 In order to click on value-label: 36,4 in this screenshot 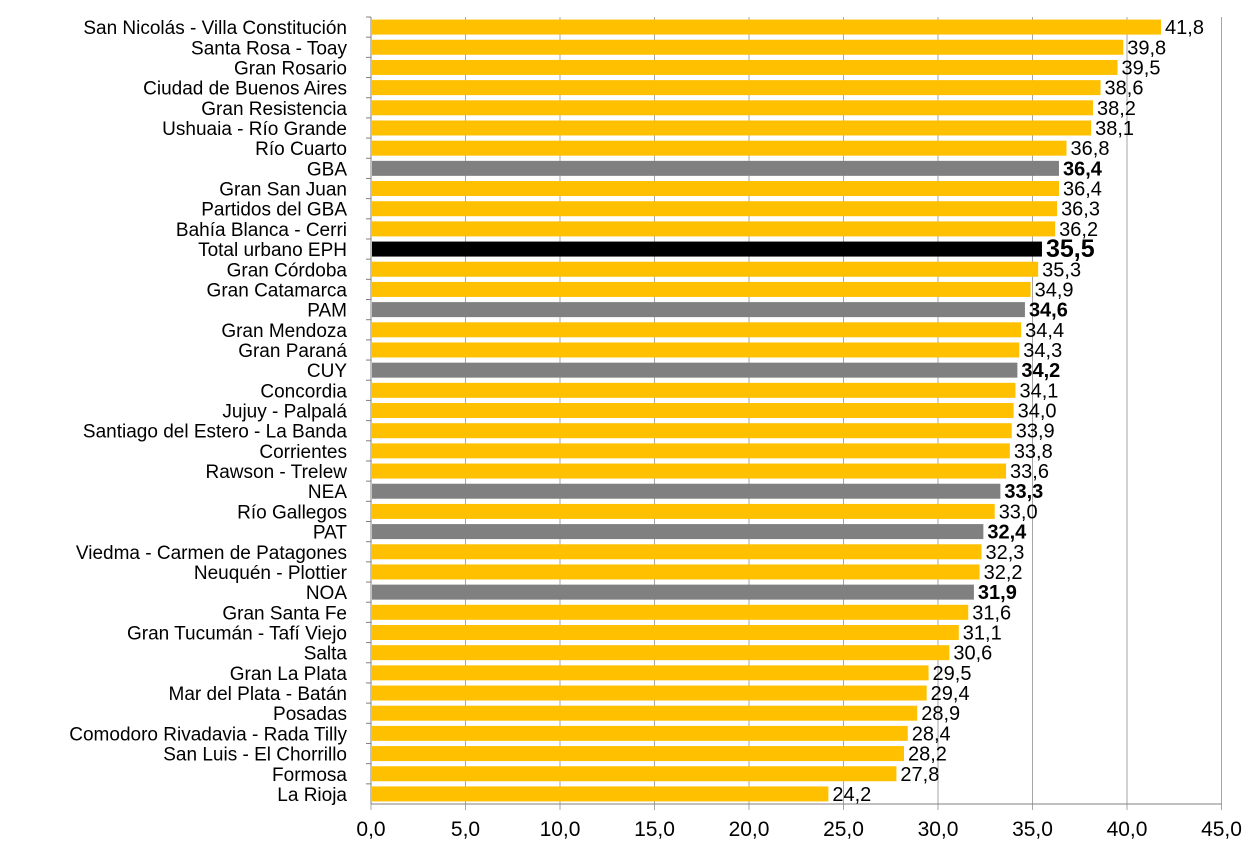, I will do `click(1083, 169)`.